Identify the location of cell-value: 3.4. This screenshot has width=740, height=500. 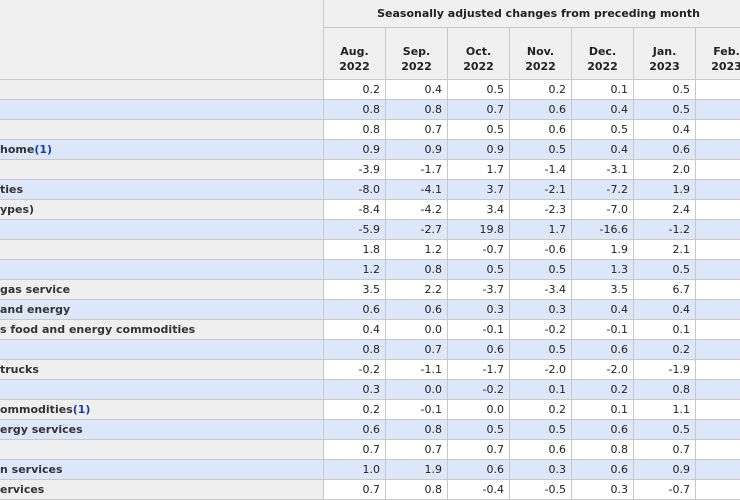
(495, 209).